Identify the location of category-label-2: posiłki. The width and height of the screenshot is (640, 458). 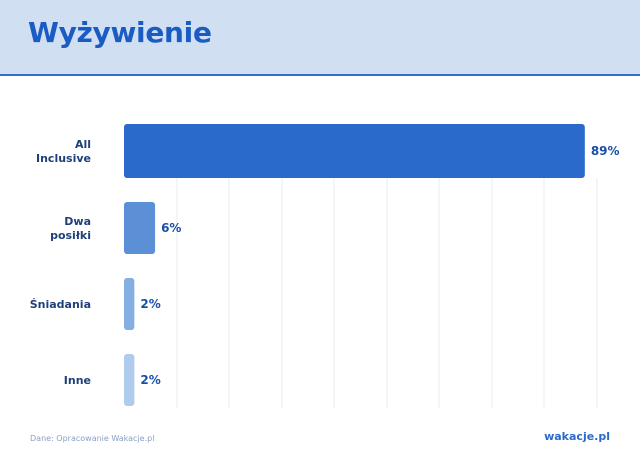
(70, 235).